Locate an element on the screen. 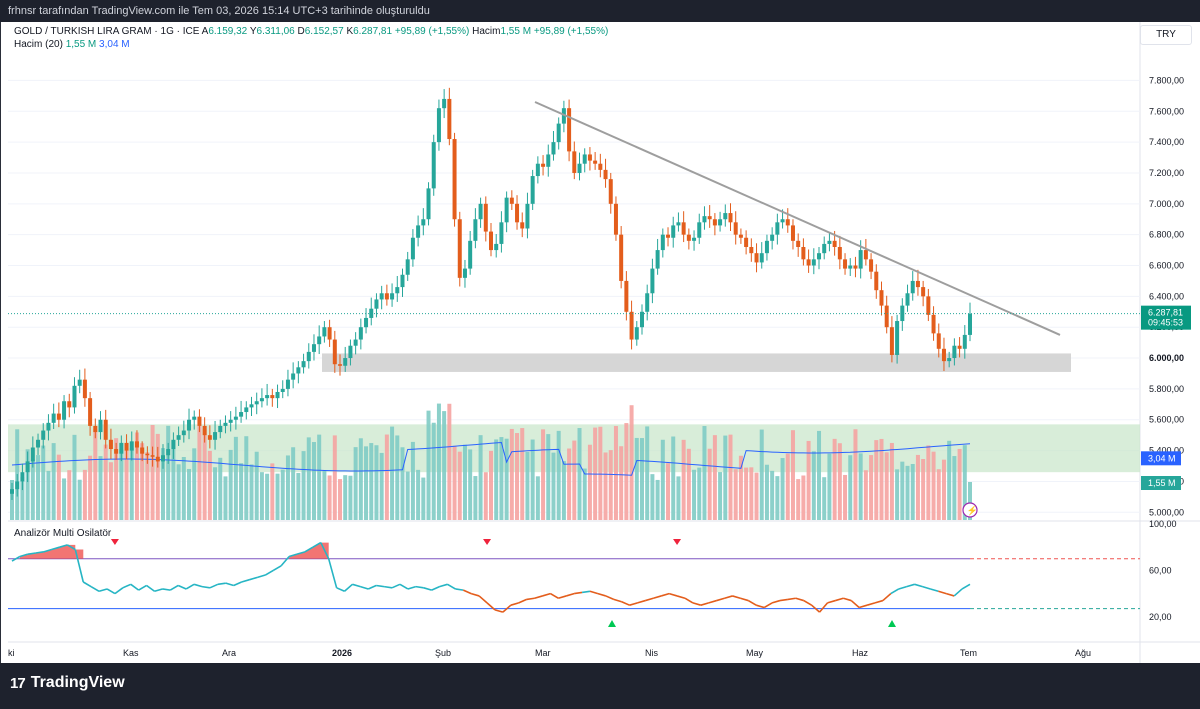 The image size is (1200, 709). x-tick-label: 2026 is located at coordinates (342, 653).